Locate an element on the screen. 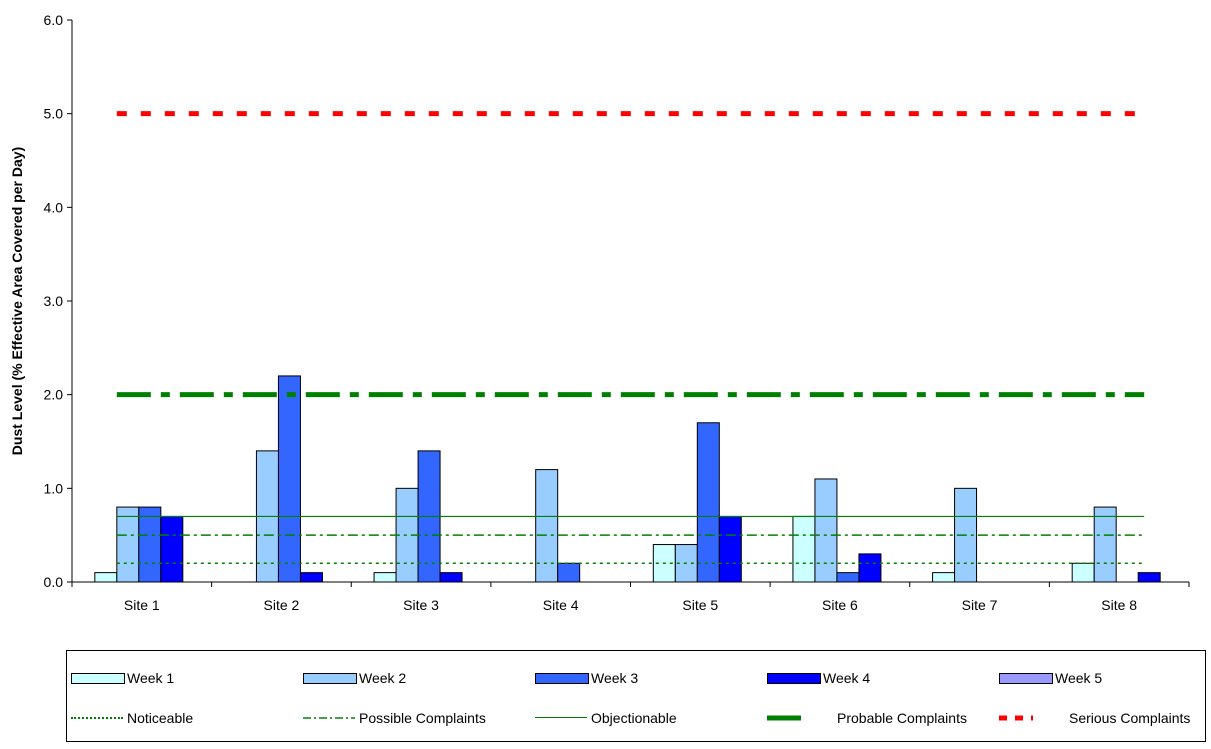 This screenshot has width=1211, height=749. week-5-swatch is located at coordinates (1026, 678).